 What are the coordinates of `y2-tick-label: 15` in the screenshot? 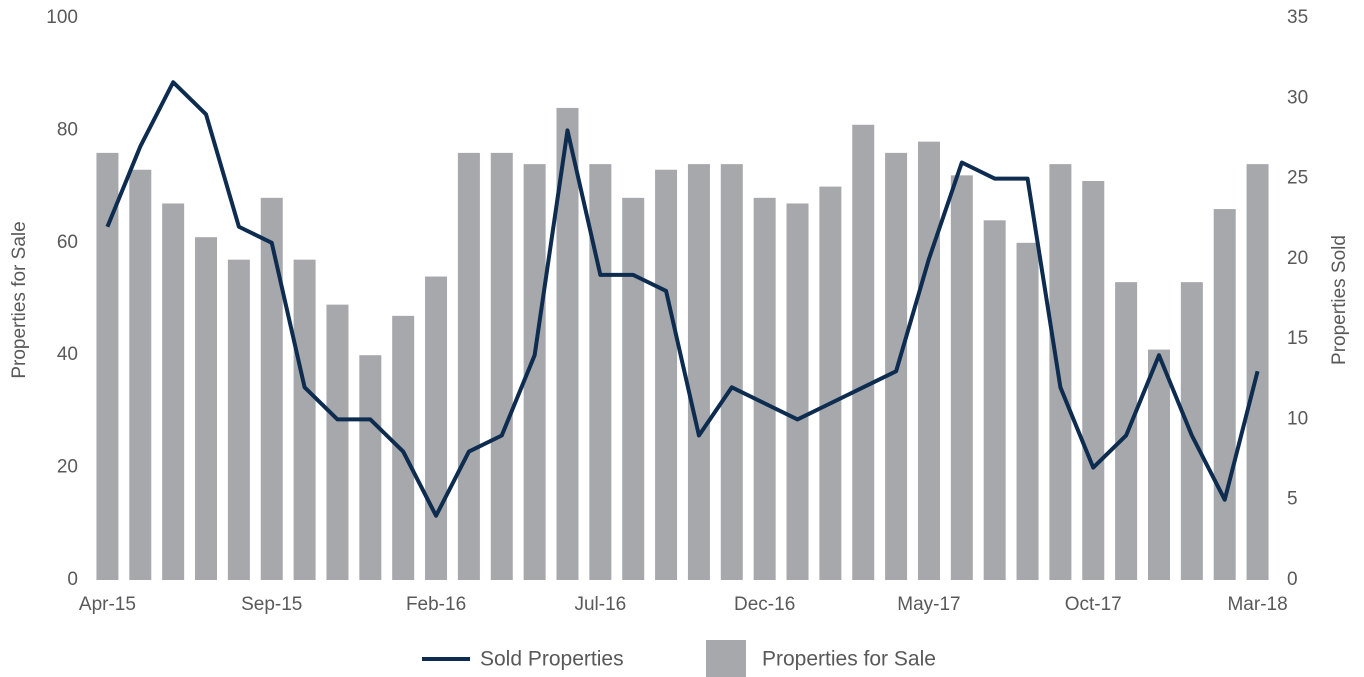 It's located at (1297, 338).